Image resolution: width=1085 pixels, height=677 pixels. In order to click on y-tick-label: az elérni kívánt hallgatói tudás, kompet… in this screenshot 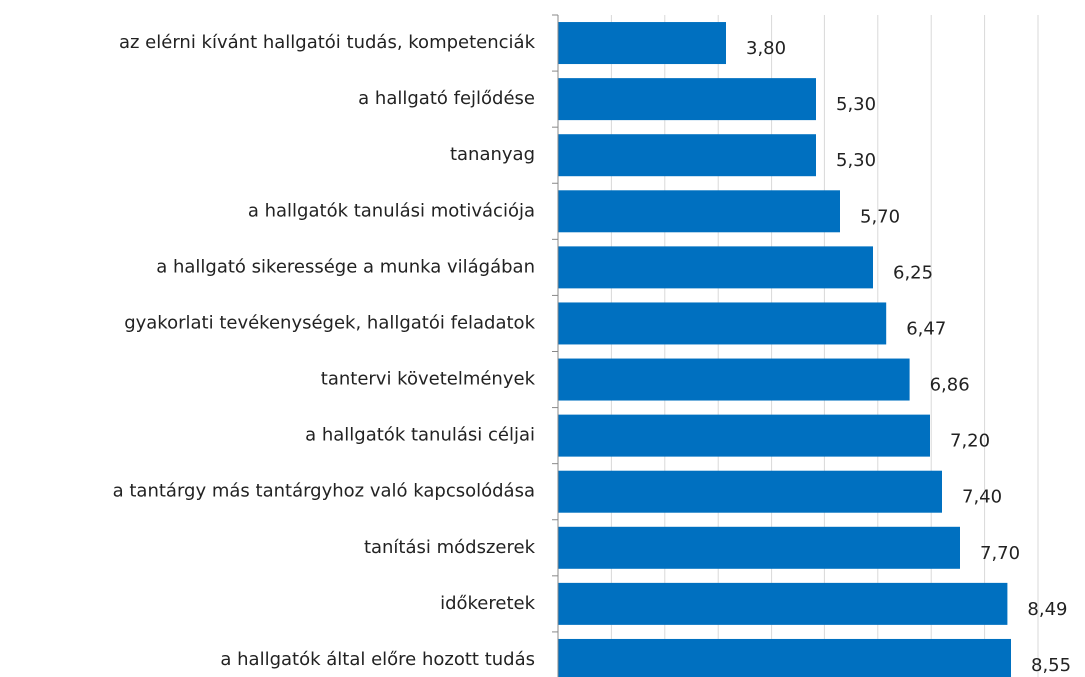, I will do `click(327, 42)`.